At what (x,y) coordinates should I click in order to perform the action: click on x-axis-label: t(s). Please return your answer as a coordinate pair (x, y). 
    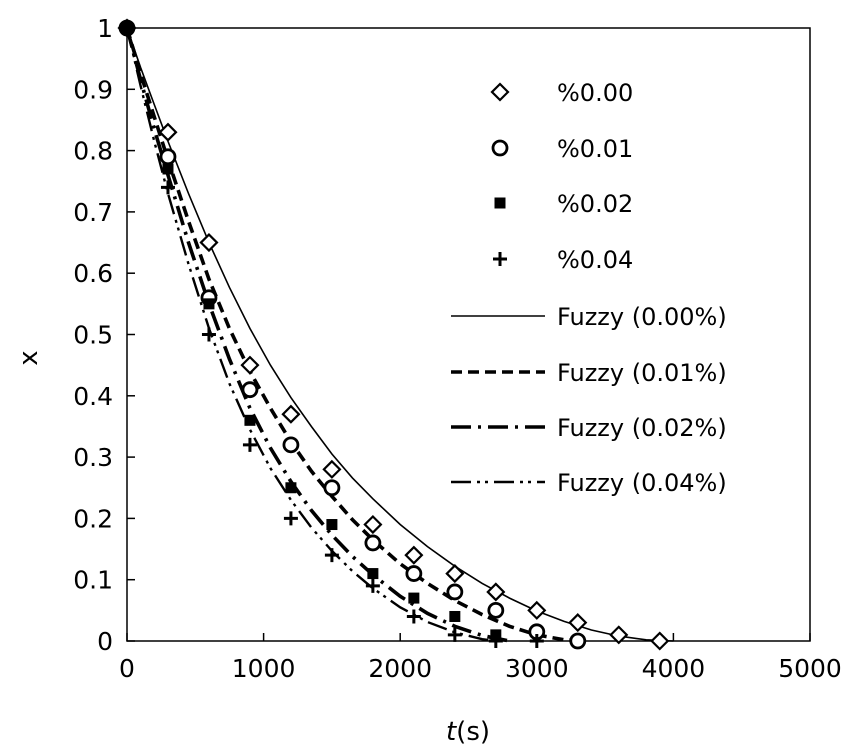
    Looking at the image, I should click on (468, 732).